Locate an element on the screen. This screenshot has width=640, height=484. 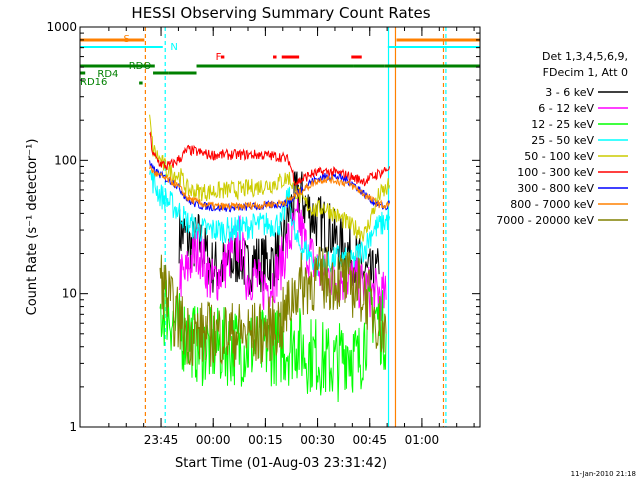
legend-label-4: 25 - 50 keV is located at coordinates (562, 140).